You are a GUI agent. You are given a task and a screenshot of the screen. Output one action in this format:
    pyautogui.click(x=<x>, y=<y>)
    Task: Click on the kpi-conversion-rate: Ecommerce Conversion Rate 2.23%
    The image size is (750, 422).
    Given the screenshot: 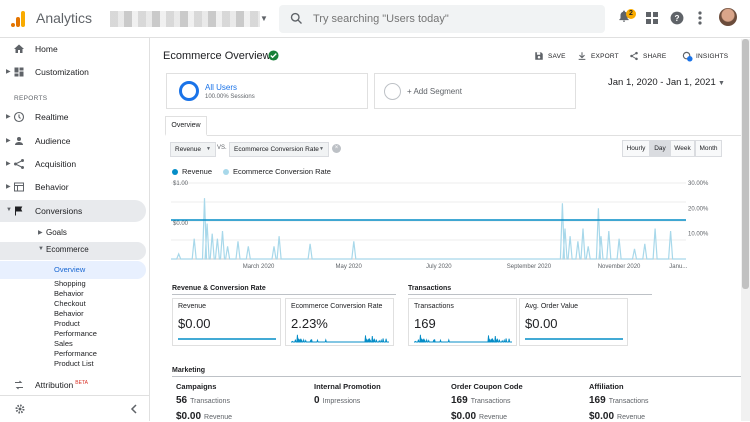 What is the action you would take?
    pyautogui.click(x=339, y=322)
    